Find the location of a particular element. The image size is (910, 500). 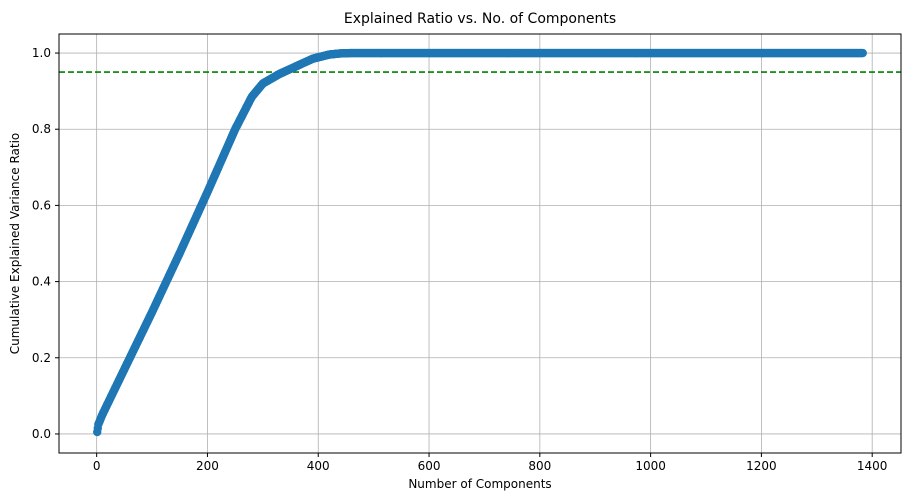

y-tick-label: 0.6 is located at coordinates (41, 205).